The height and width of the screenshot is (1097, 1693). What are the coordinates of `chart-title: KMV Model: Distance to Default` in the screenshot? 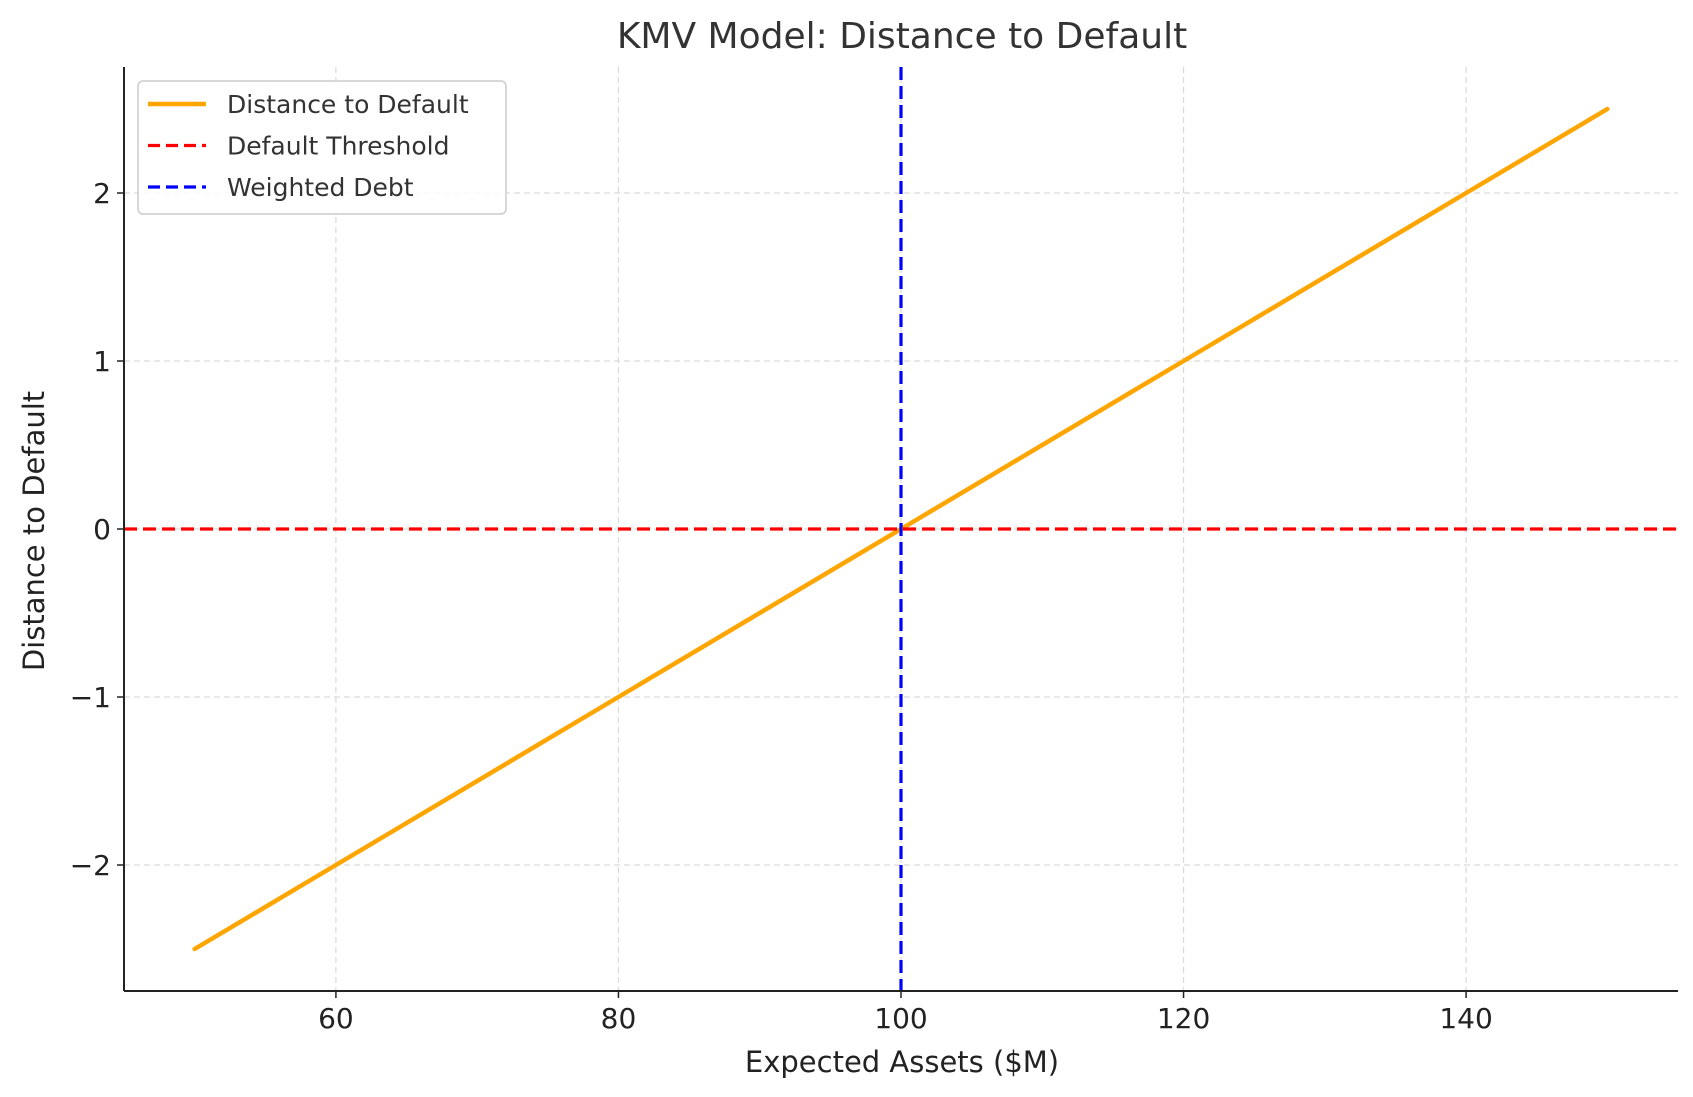 It's located at (902, 36).